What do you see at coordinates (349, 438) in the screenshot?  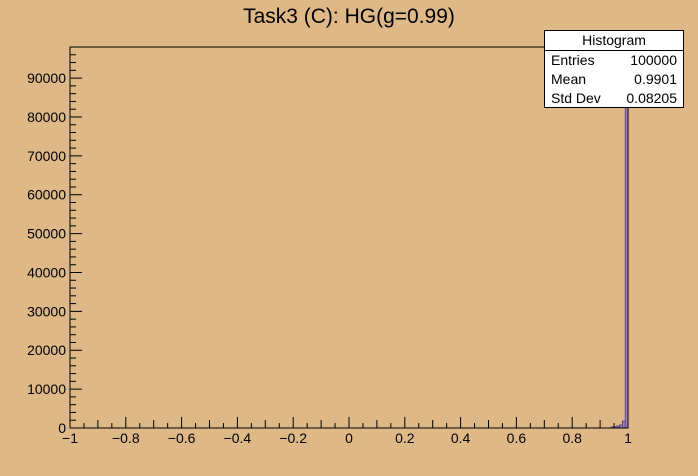 I see `x-tick-label: 0` at bounding box center [349, 438].